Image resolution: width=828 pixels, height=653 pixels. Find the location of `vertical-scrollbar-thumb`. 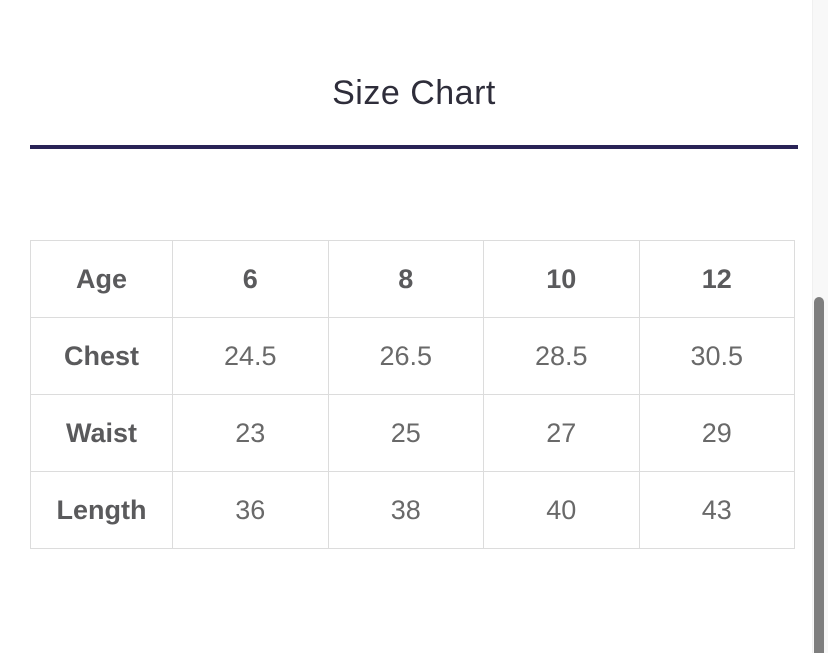

vertical-scrollbar-thumb is located at coordinates (819, 475).